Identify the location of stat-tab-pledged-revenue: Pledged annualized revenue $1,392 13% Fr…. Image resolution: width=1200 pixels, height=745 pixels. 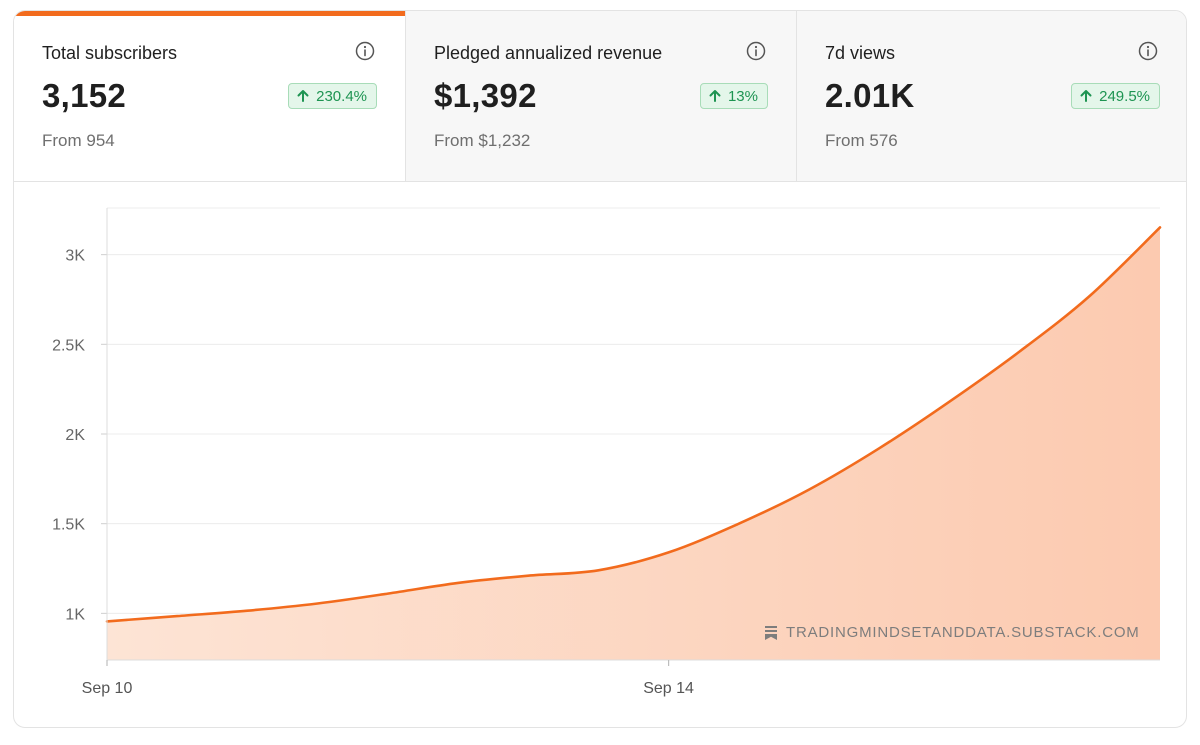
(601, 96).